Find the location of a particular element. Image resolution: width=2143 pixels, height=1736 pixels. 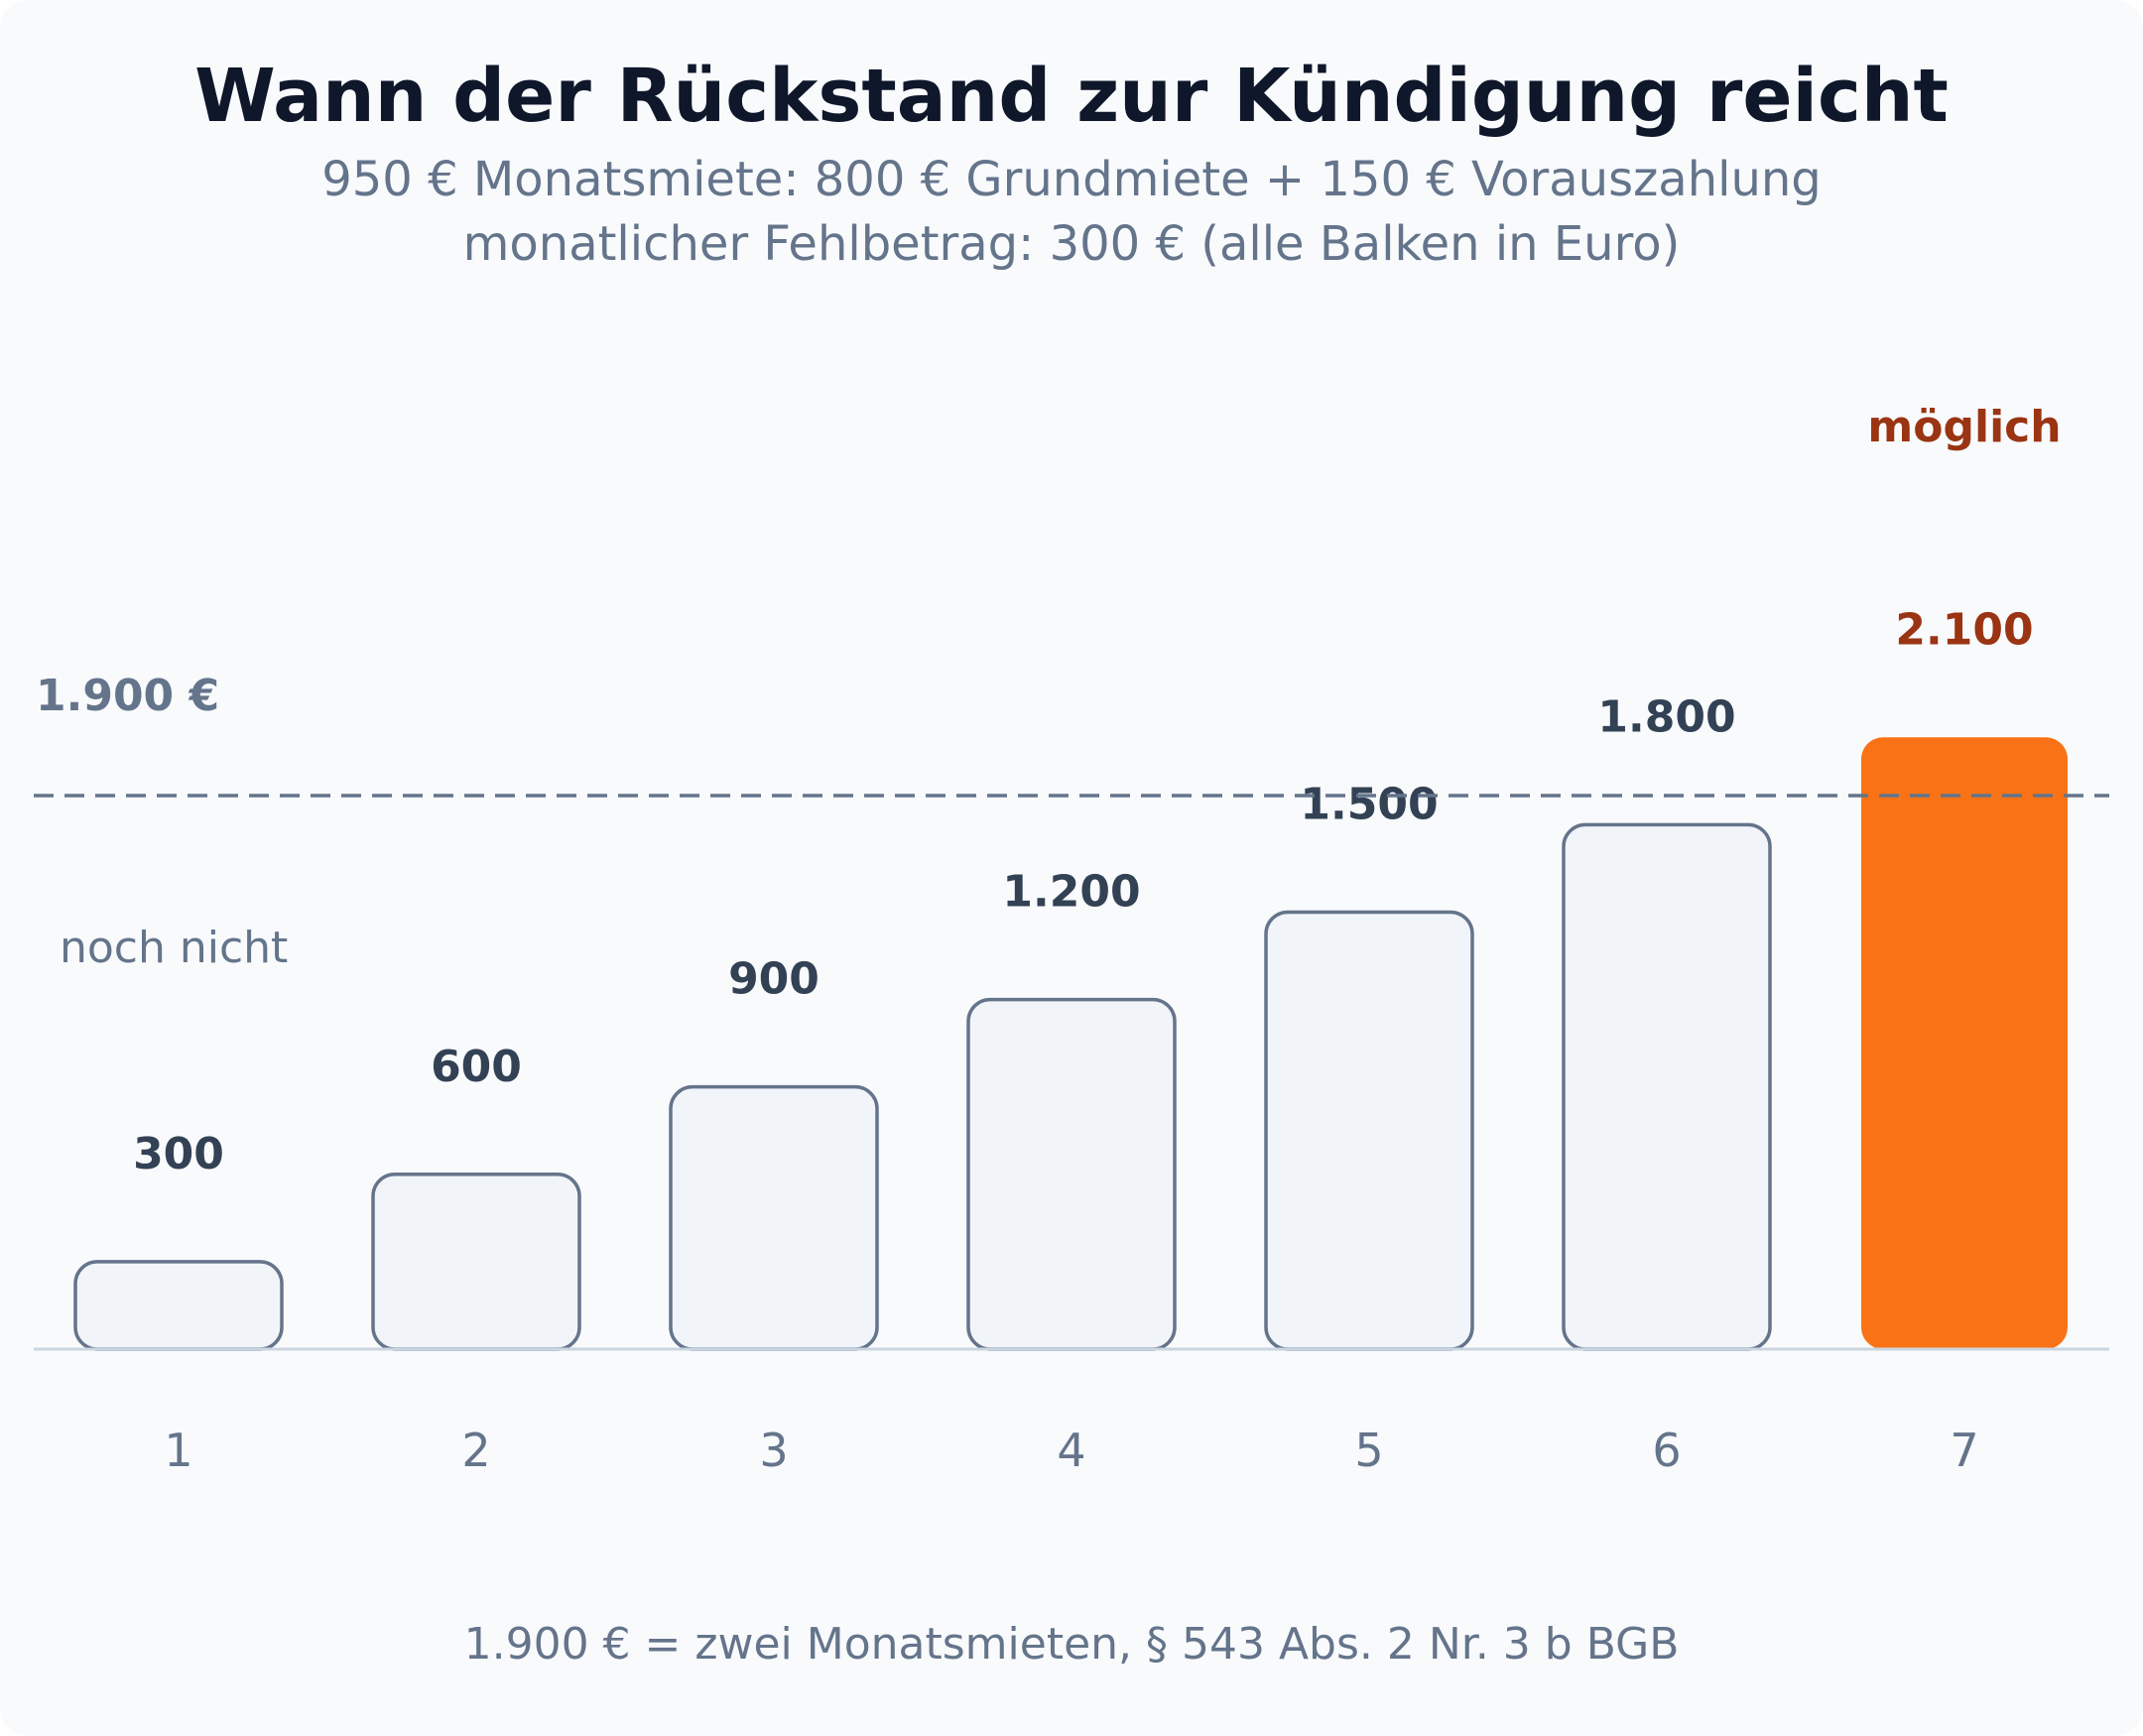

chart-title: Wann der Rückstand zur Kündigung reicht is located at coordinates (1071, 96).